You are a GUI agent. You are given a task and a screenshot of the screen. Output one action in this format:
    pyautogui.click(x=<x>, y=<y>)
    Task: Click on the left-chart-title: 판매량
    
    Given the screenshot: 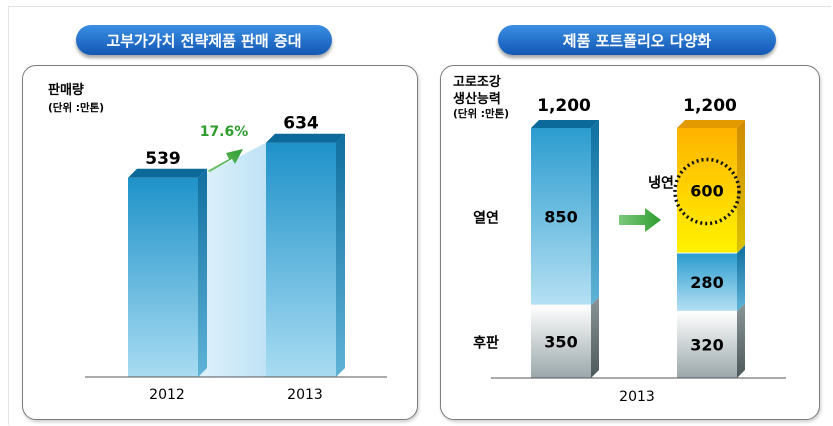 What is the action you would take?
    pyautogui.click(x=66, y=90)
    